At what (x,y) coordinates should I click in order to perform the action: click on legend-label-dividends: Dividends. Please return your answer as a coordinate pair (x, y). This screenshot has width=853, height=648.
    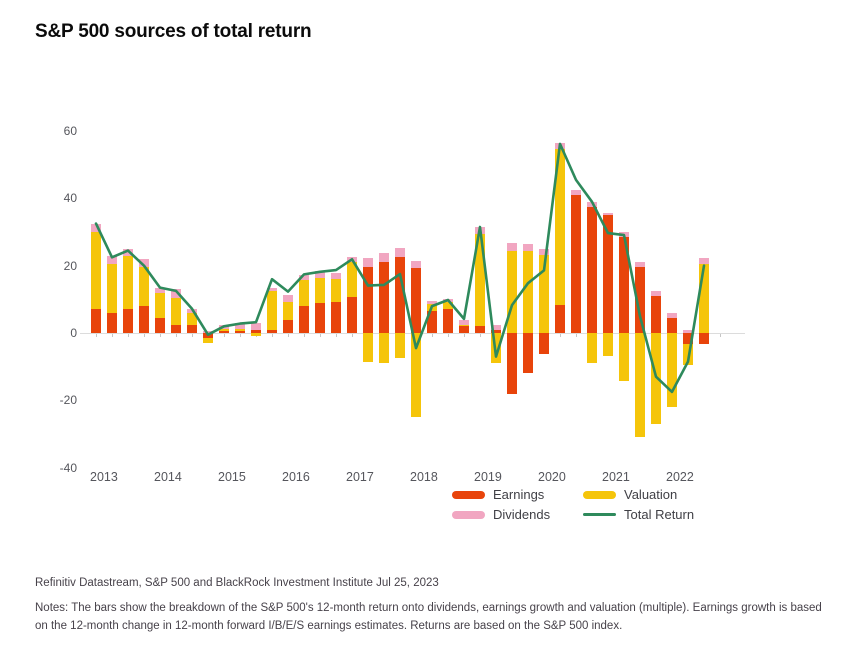
    Looking at the image, I should click on (522, 514).